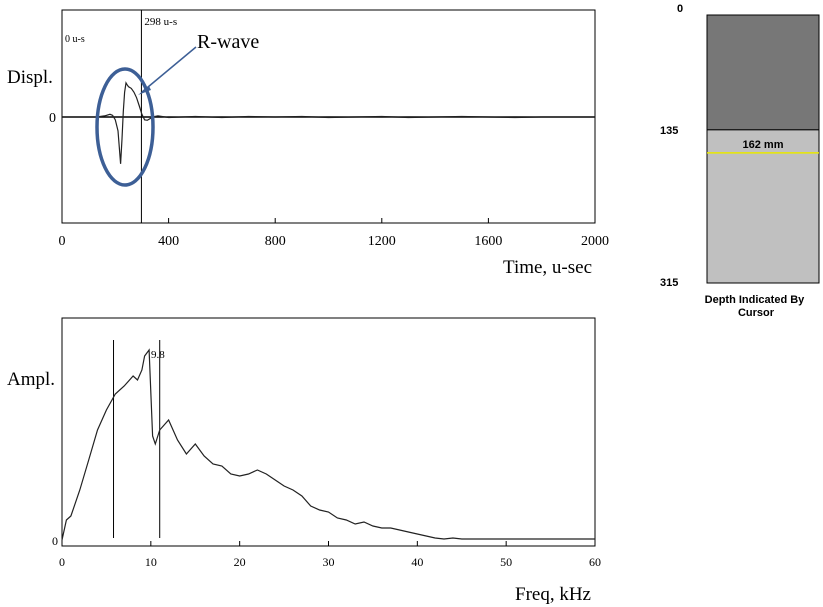  What do you see at coordinates (169, 69) in the screenshot?
I see `r-wave-arrow` at bounding box center [169, 69].